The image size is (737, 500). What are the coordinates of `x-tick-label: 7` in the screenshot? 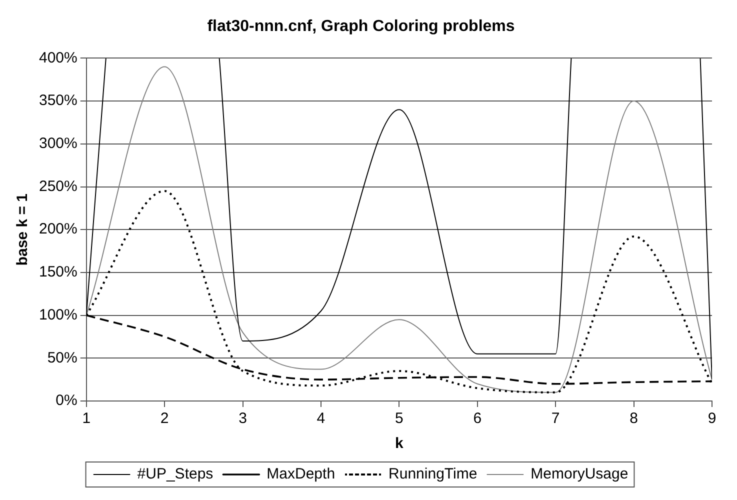 It's located at (555, 419).